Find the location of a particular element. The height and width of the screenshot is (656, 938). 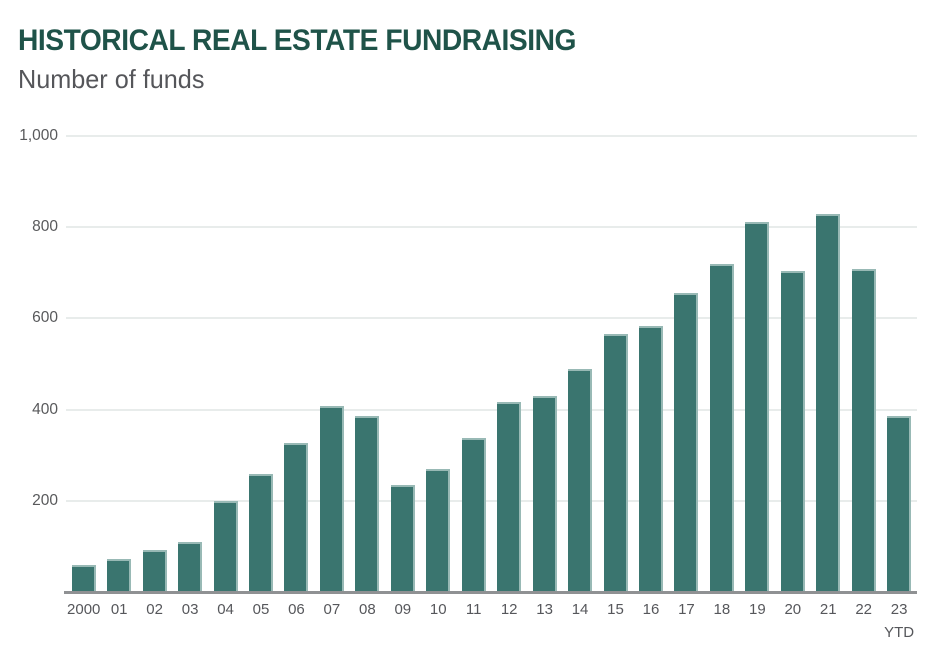

x-tick-year: 07 is located at coordinates (332, 609).